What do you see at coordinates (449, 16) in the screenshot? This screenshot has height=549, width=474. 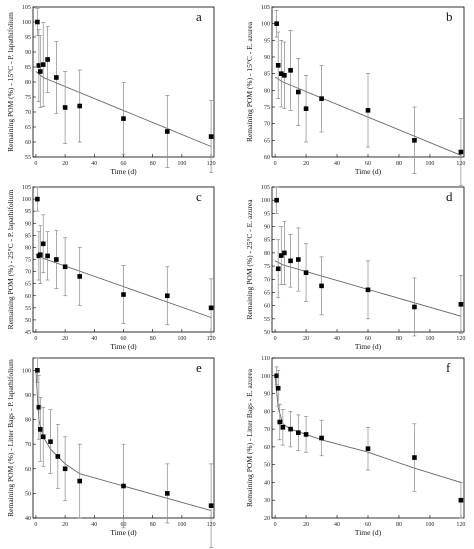 I see `panel-label: b` at bounding box center [449, 16].